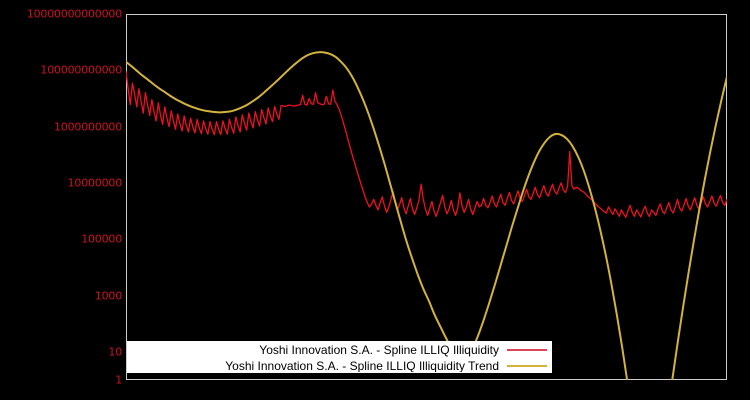 The image size is (750, 400). I want to click on y-tick-label: 1, so click(118, 380).